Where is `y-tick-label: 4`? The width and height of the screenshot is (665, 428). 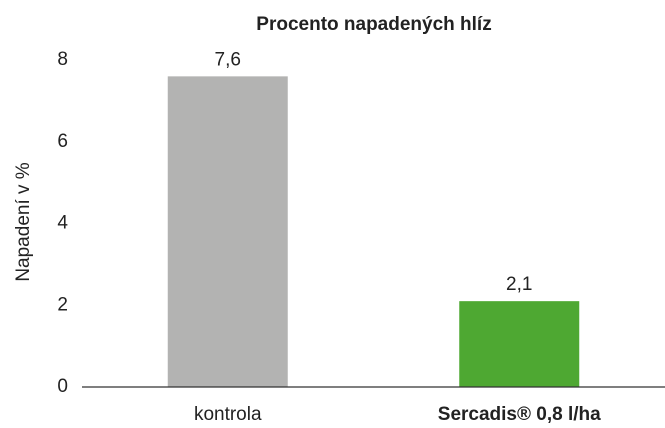
y-tick-label: 4 is located at coordinates (62, 223).